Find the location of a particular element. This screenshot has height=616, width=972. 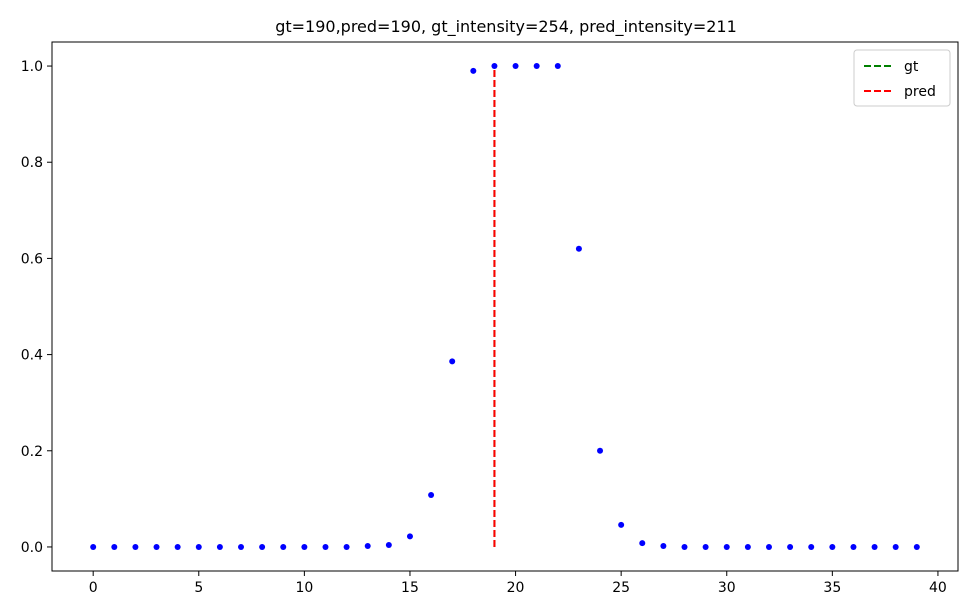

x-tick-label: 0 is located at coordinates (93, 588).